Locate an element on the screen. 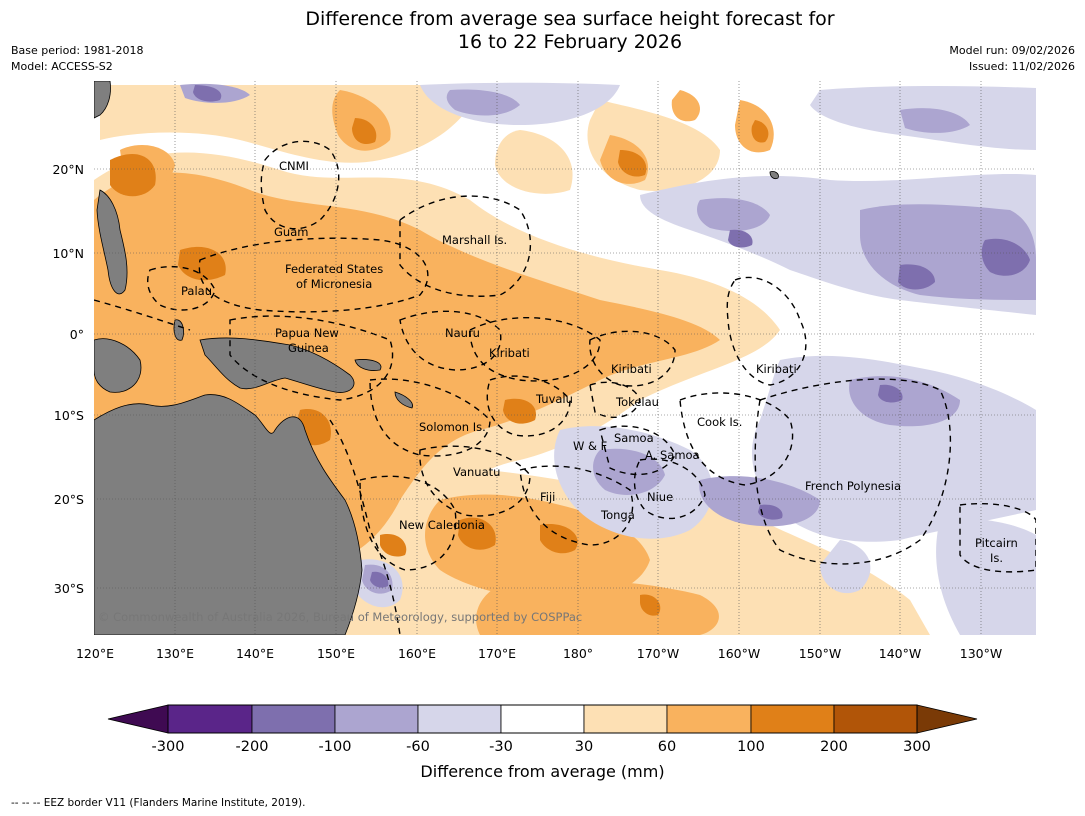  colorbar-tick: -100 is located at coordinates (335, 747).